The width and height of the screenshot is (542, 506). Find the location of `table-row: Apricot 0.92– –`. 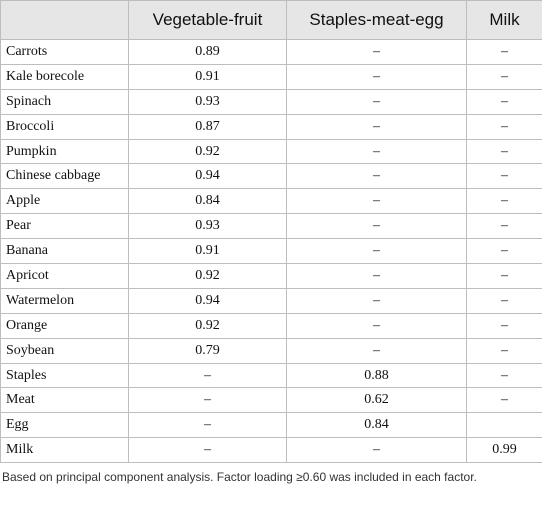

table-row: Apricot 0.92– – is located at coordinates (271, 276).